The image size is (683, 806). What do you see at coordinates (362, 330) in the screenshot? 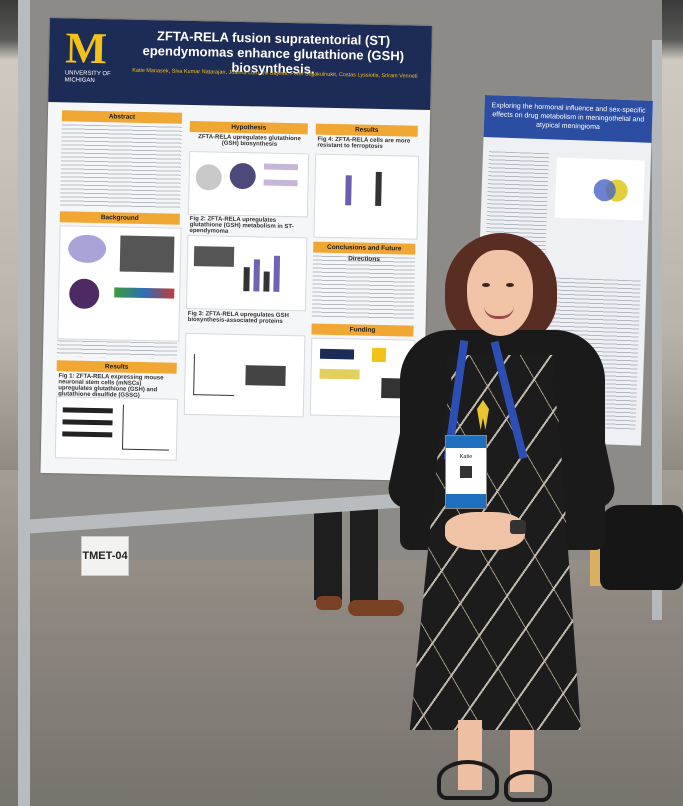
I see `section-funding: Funding` at bounding box center [362, 330].